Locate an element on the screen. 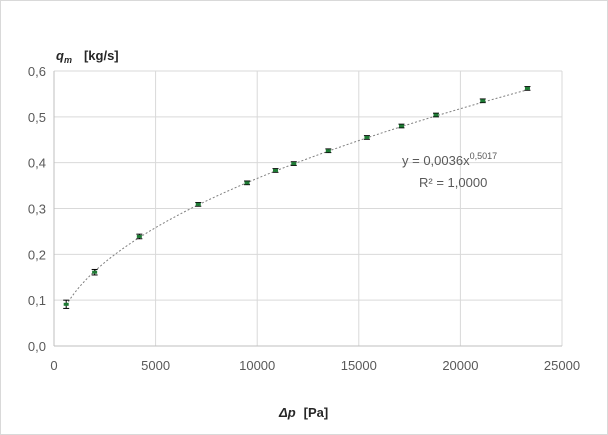 The image size is (608, 435). r-squared-label: R² = 1,0000 is located at coordinates (453, 182).